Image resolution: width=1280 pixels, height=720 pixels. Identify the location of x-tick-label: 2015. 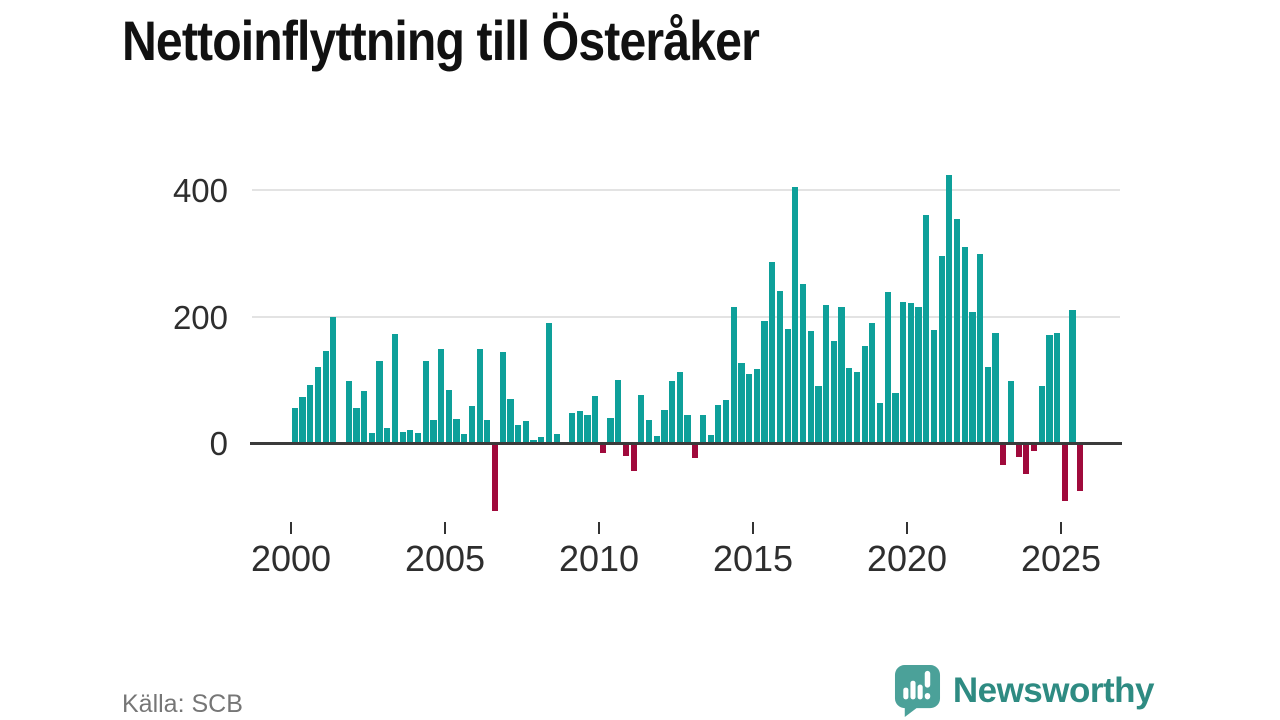
(753, 558).